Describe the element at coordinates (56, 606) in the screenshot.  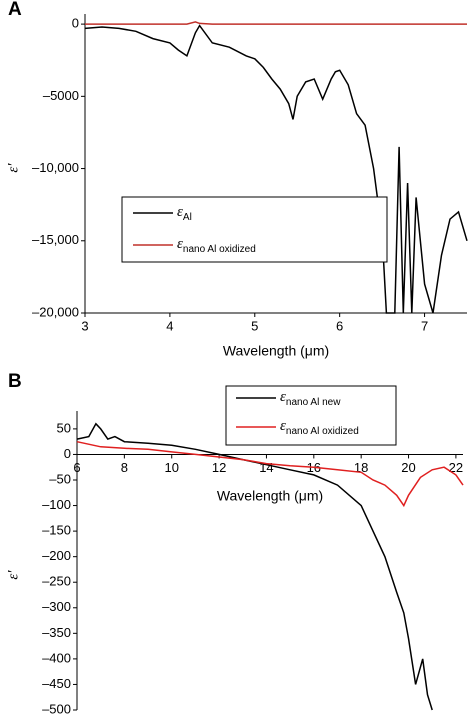
I see `y-tick-label: –300` at that location.